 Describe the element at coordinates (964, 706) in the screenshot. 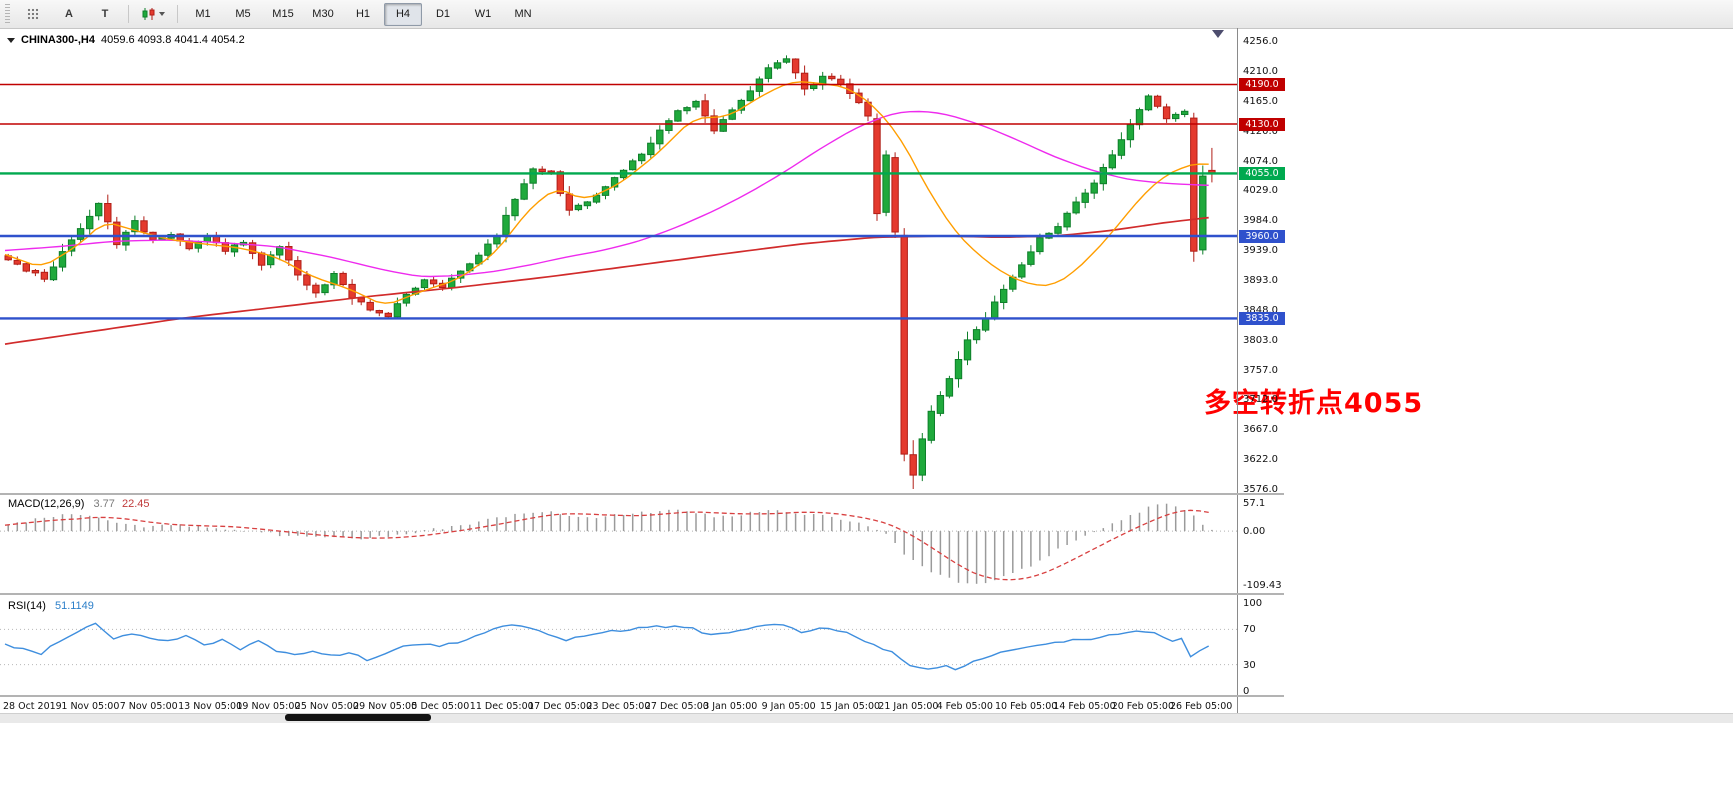

I see `time-axis-label: 4 Feb 05:00` at that location.